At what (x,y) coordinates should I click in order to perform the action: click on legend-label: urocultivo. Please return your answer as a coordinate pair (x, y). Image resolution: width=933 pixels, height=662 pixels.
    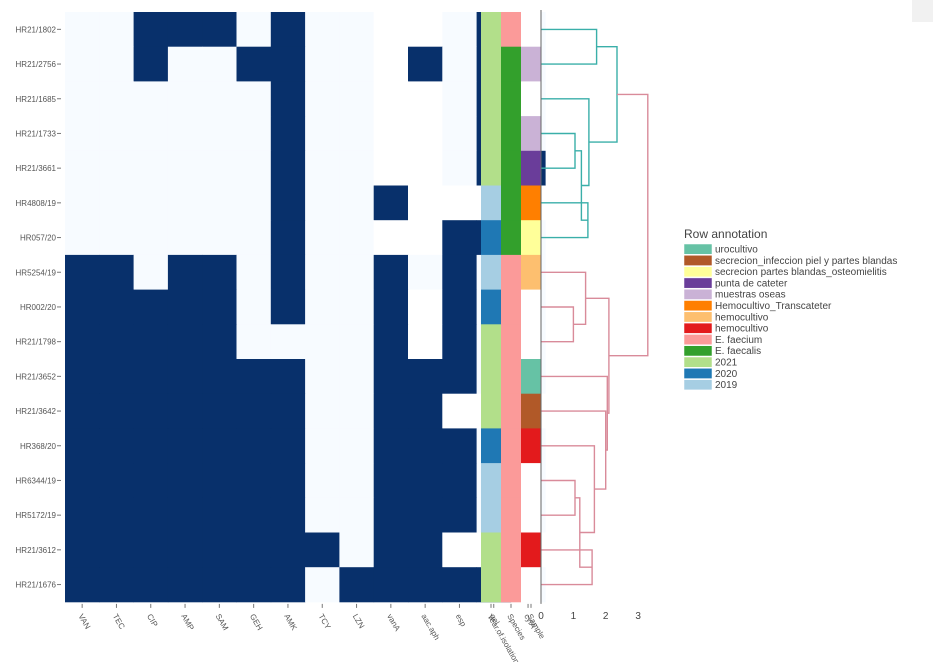
    Looking at the image, I should click on (736, 250).